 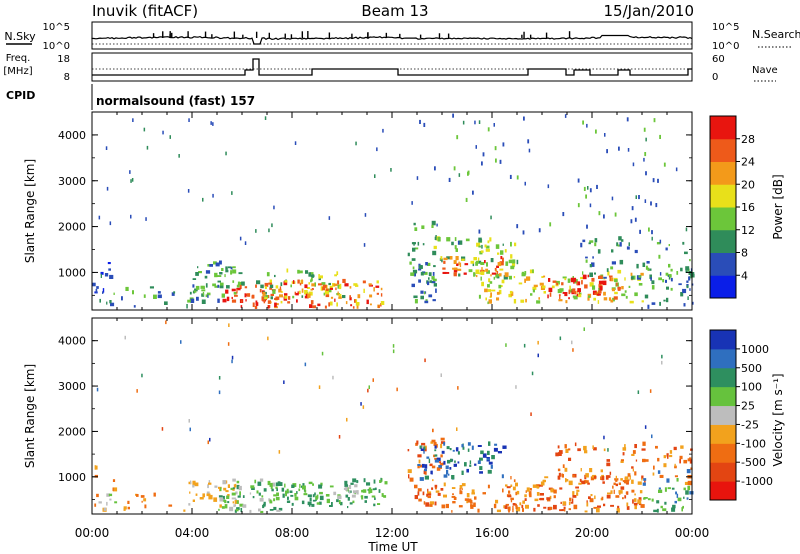 What do you see at coordinates (192, 533) in the screenshot?
I see `time-tick-label: 04:00` at bounding box center [192, 533].